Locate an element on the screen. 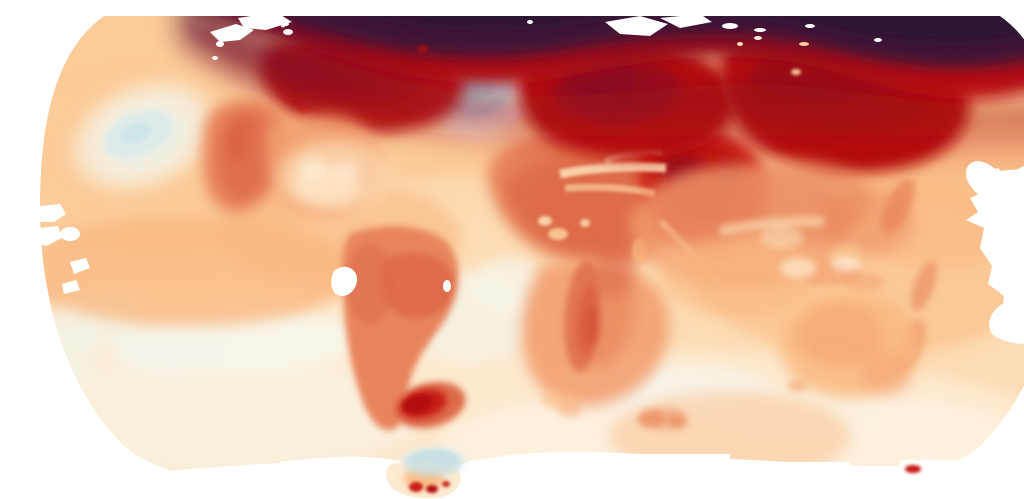 Image resolution: width=1024 pixels, height=499 pixels. south-america-nodata-notch is located at coordinates (391, 281).